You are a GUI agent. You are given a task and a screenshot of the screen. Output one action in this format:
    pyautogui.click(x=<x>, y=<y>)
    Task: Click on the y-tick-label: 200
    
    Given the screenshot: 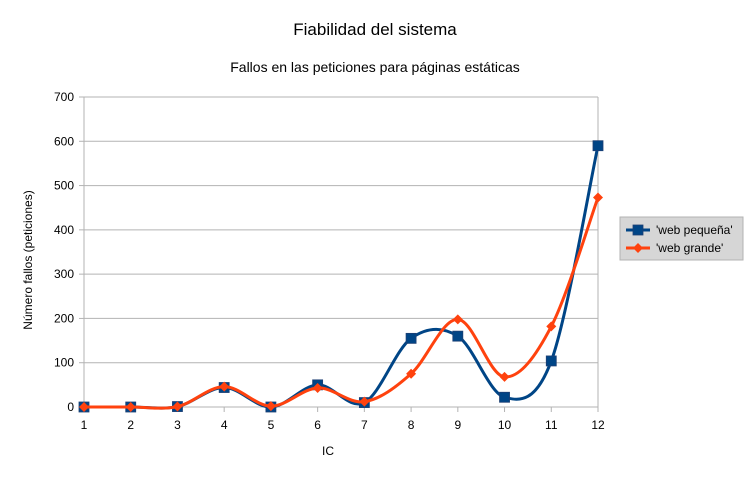 What is the action you would take?
    pyautogui.click(x=64, y=318)
    